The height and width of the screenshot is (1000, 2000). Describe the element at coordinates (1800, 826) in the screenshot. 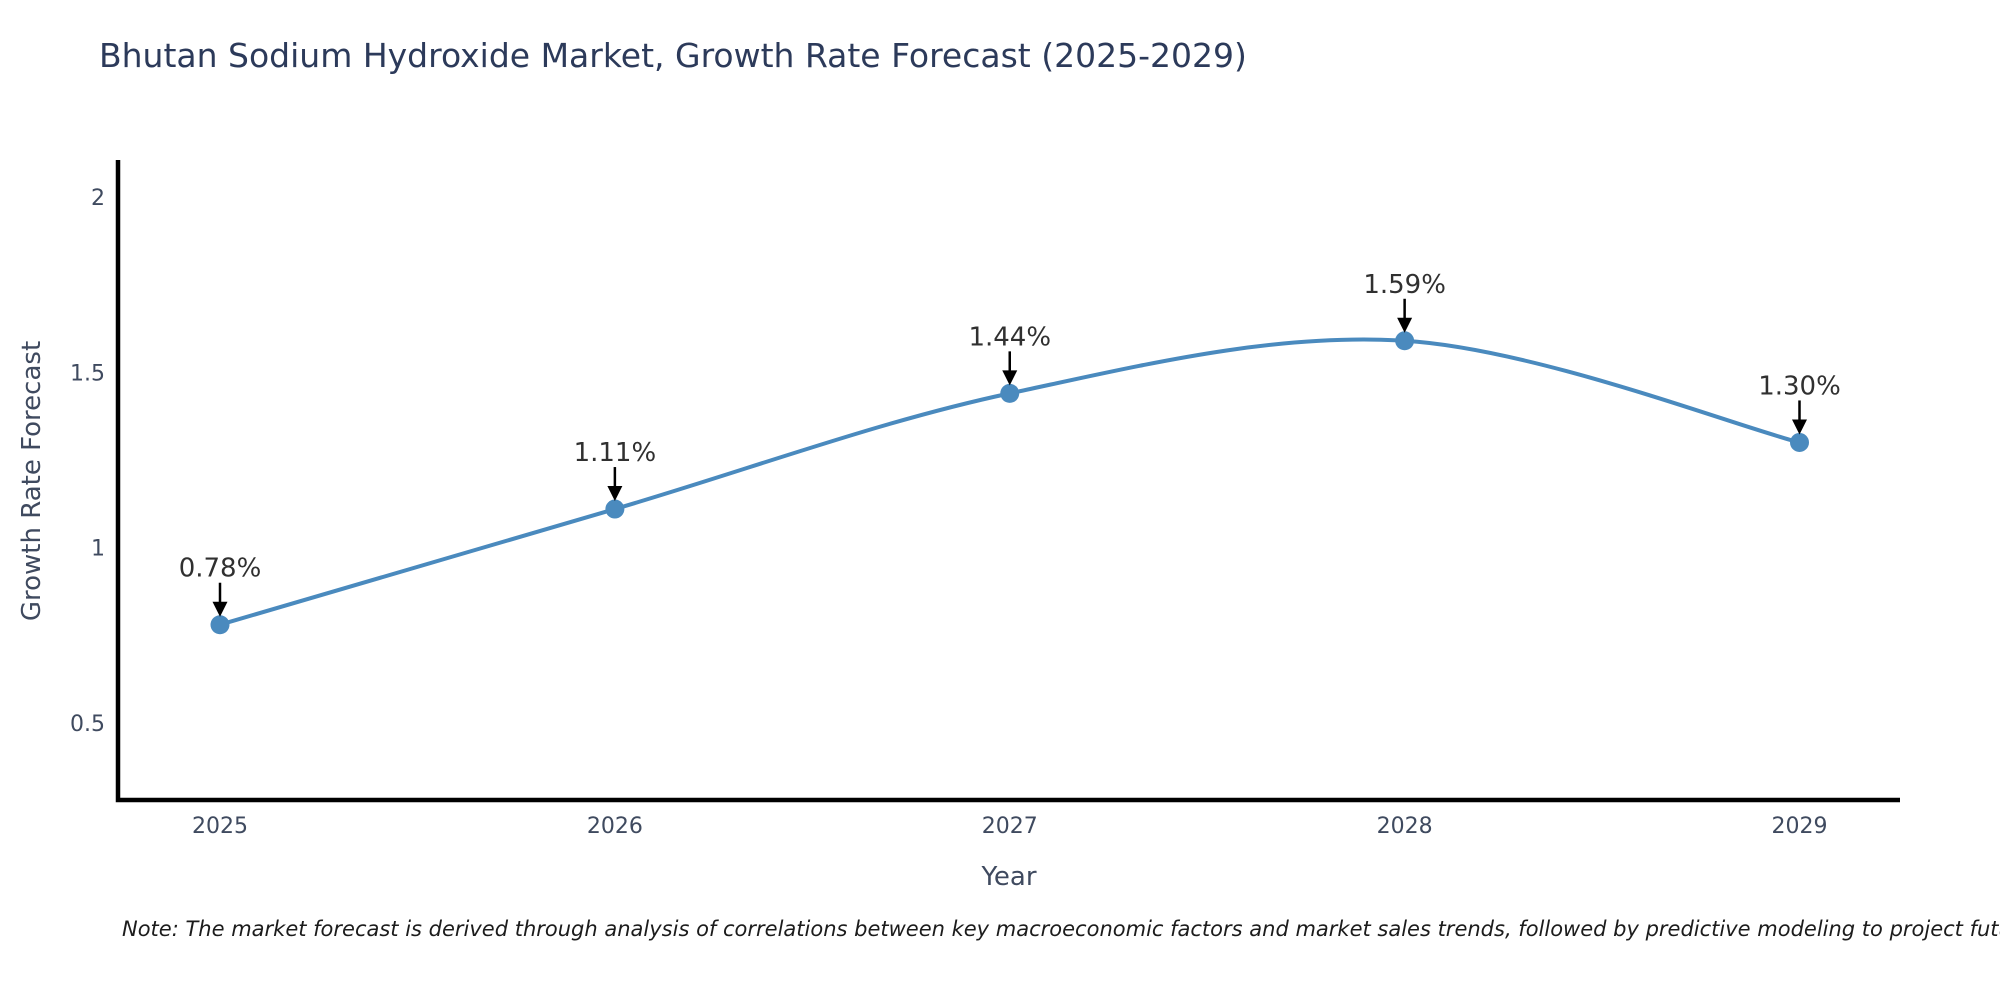

I see `x-tick-label: 2029` at that location.